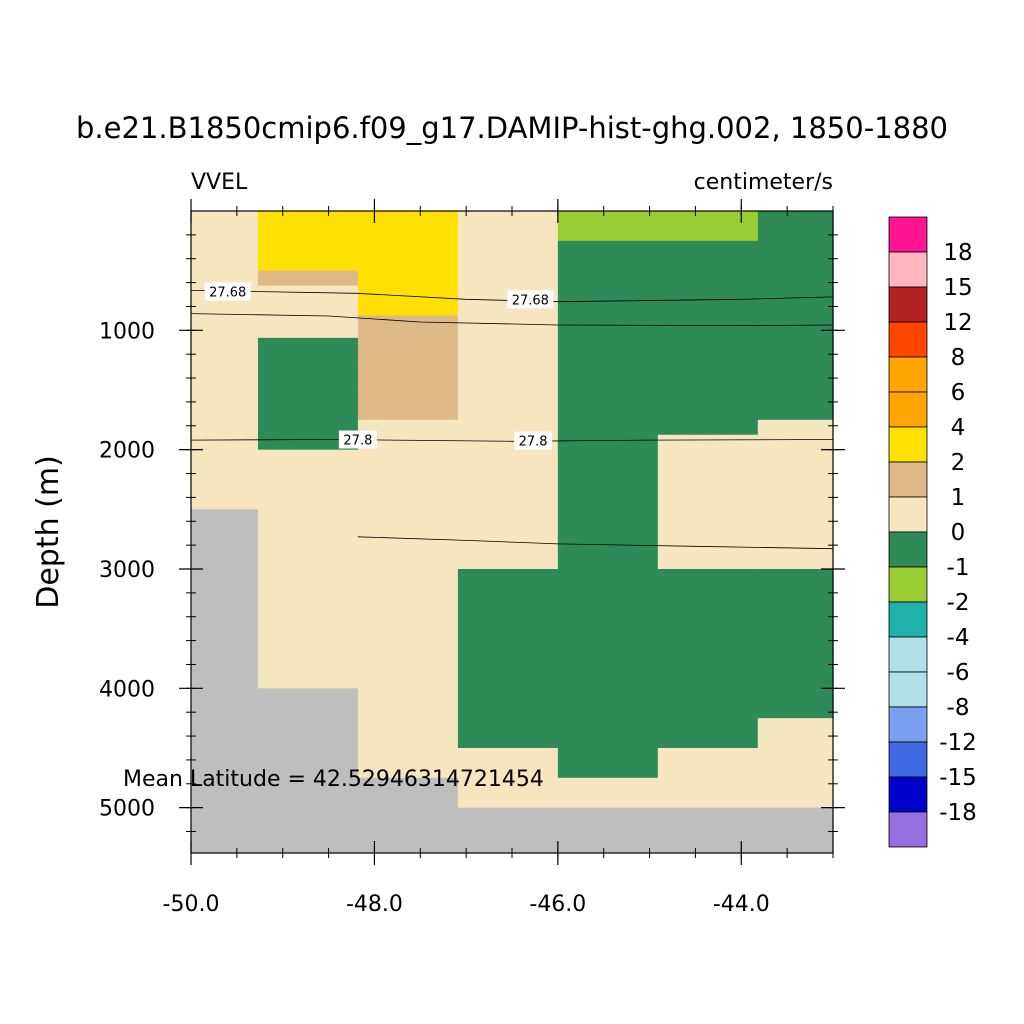  I want to click on y-tick-label: 5000, so click(127, 809).